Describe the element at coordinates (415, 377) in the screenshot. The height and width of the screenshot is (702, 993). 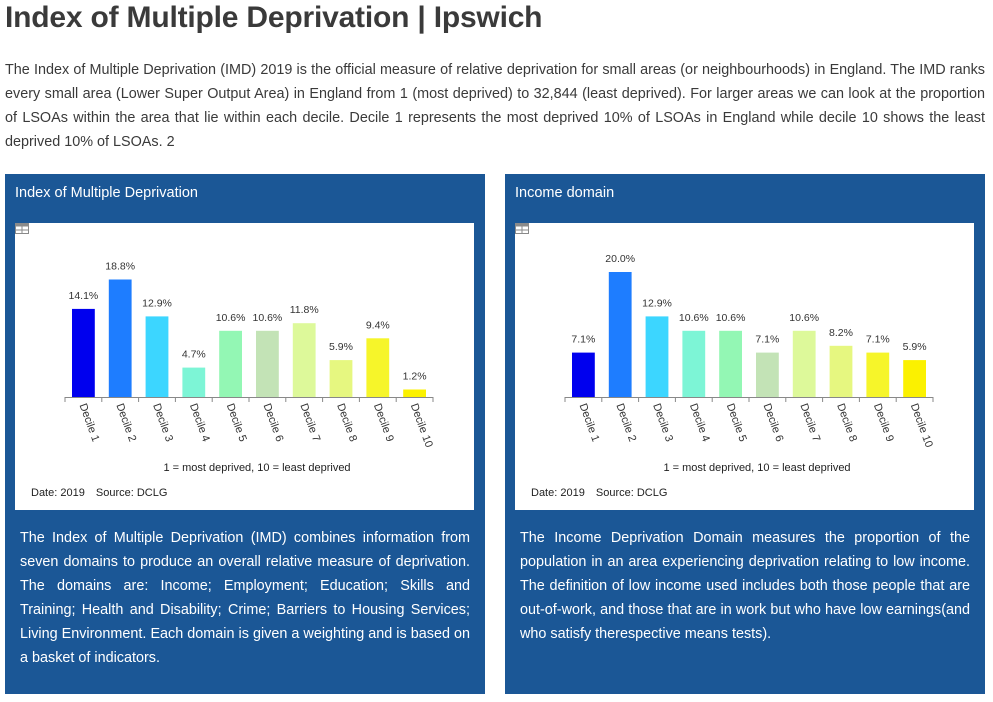
I see `data-label-10: 1.2%` at that location.